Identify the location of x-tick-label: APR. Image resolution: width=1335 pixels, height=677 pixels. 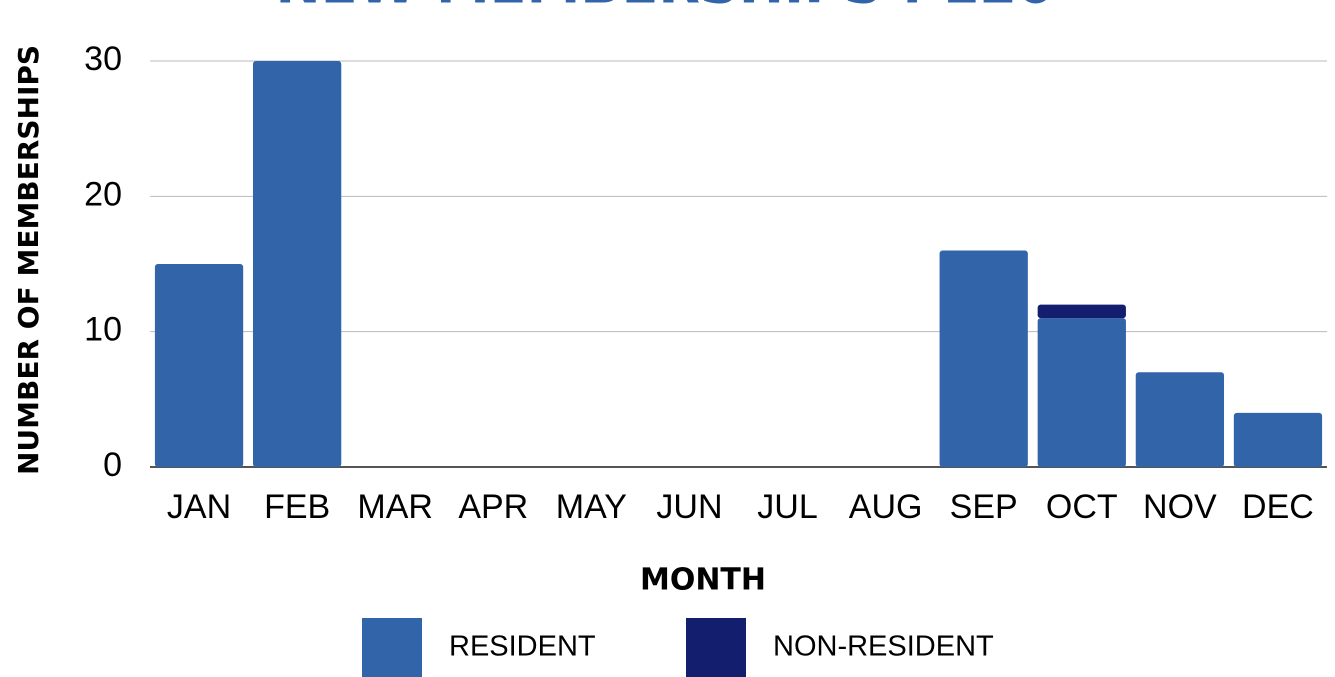
(493, 507).